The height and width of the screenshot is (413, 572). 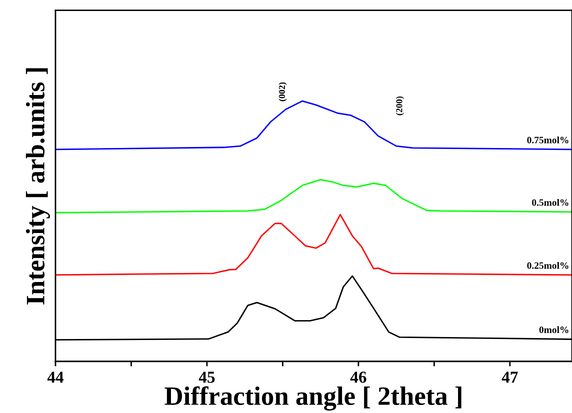 What do you see at coordinates (358, 377) in the screenshot?
I see `x-tick-label: 46` at bounding box center [358, 377].